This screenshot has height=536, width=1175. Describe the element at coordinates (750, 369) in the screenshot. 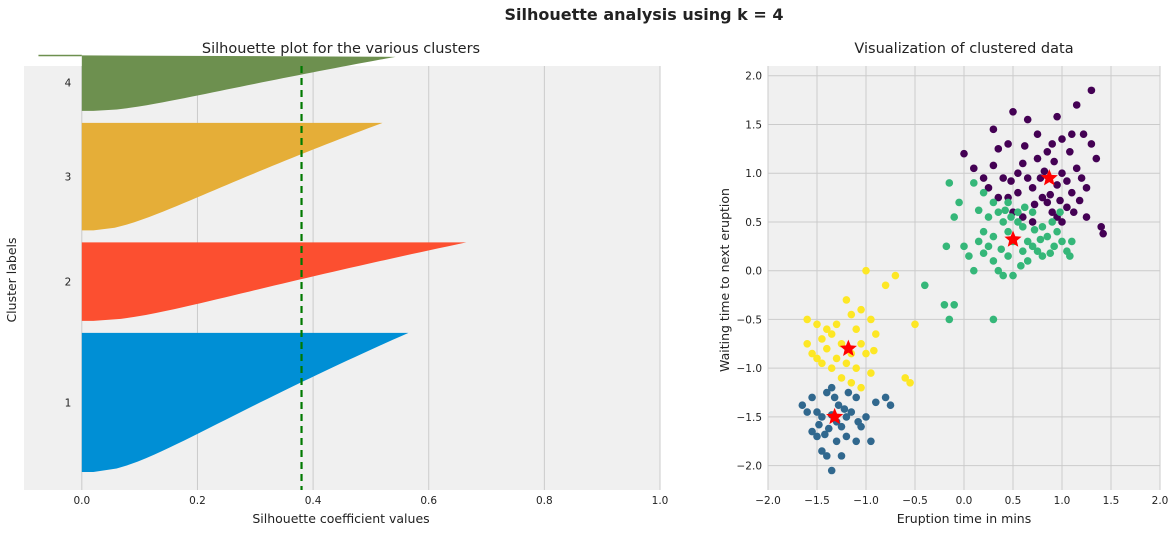

I see `scatter-y-tick-label: −1.0` at that location.